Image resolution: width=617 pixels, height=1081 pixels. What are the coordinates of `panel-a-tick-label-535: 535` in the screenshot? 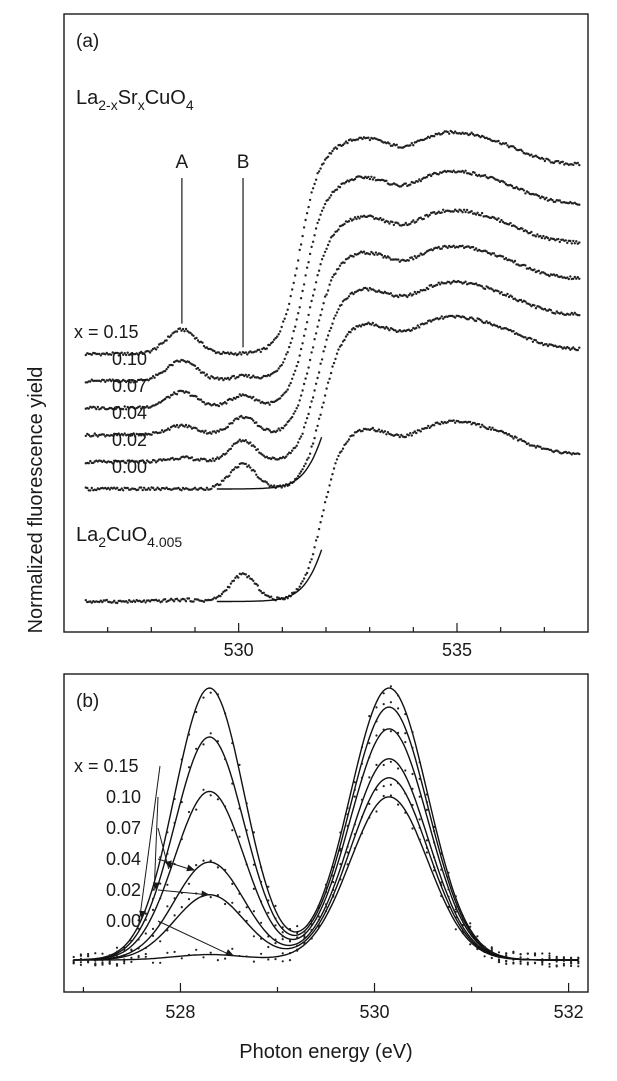 It's located at (457, 650).